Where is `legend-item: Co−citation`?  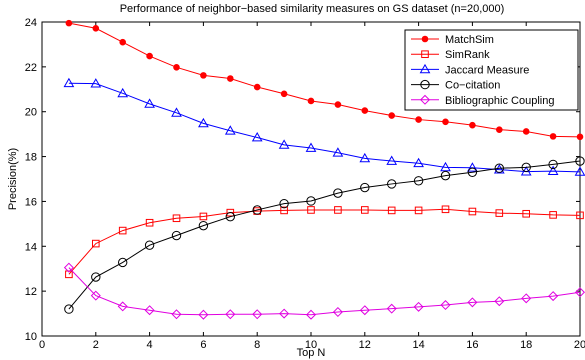 legend-item: Co−citation is located at coordinates (455, 86).